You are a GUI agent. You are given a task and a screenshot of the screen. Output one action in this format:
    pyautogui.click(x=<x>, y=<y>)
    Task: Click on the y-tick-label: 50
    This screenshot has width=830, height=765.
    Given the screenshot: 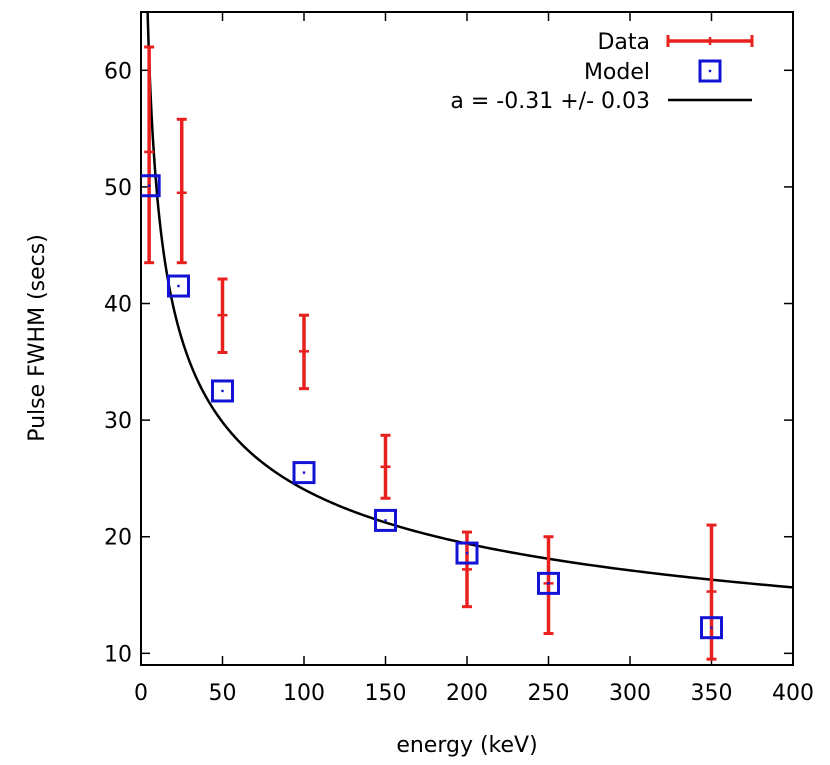 What is the action you would take?
    pyautogui.click(x=118, y=188)
    